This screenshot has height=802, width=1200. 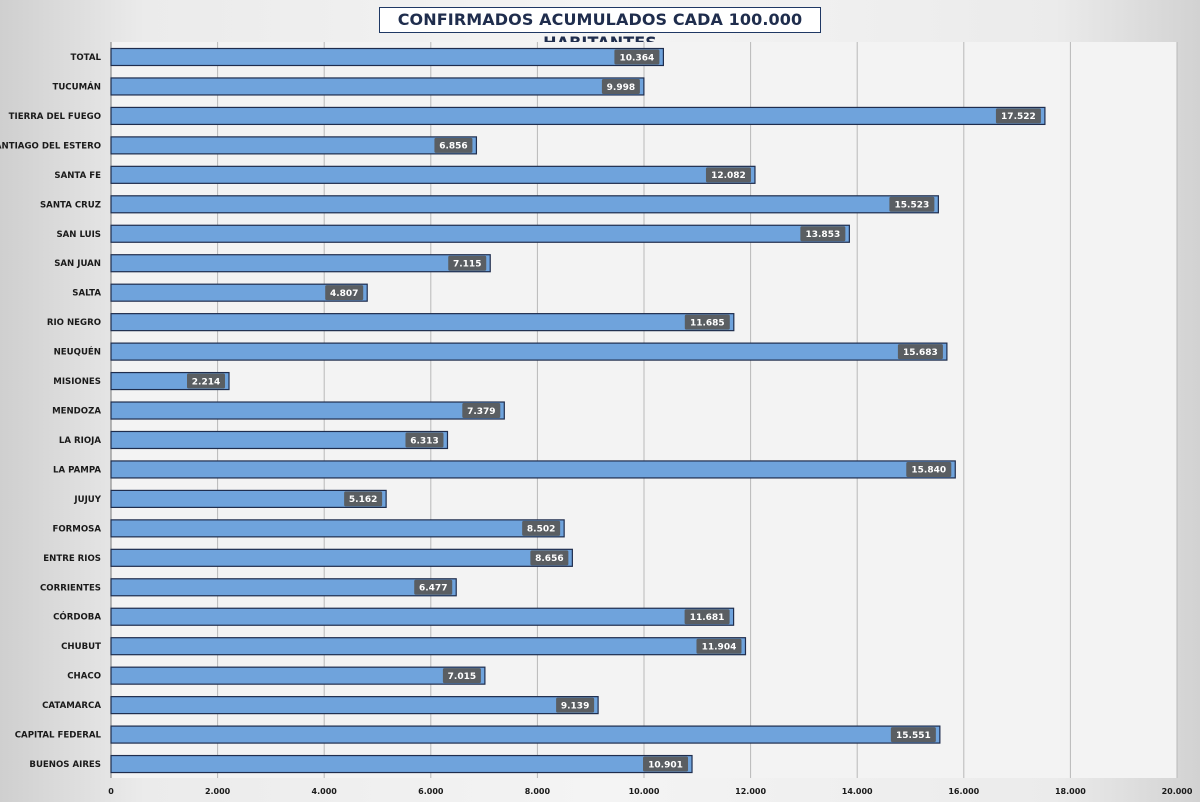 I want to click on x-tick-label: 4.000, so click(x=325, y=791).